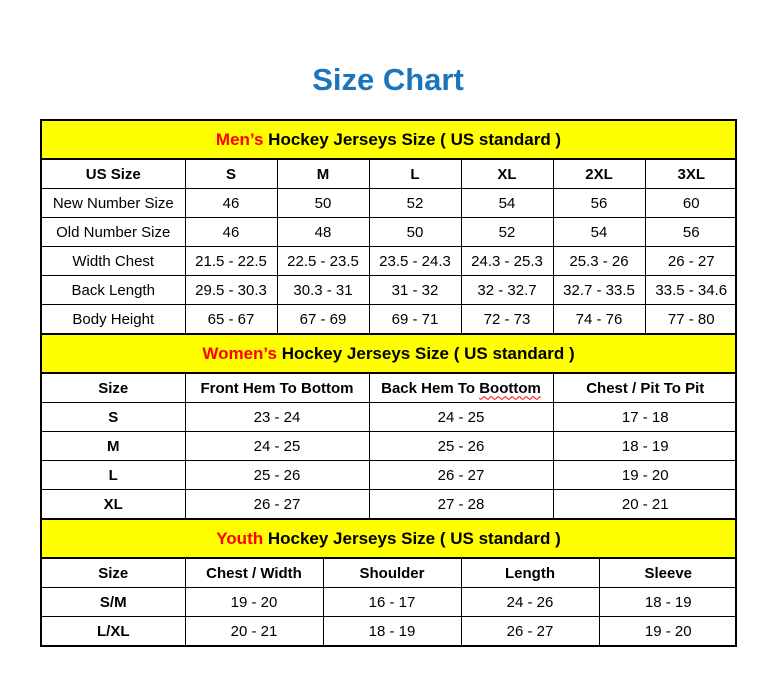  Describe the element at coordinates (507, 290) in the screenshot. I see `size-value-cell: 32 - 32.7` at that location.